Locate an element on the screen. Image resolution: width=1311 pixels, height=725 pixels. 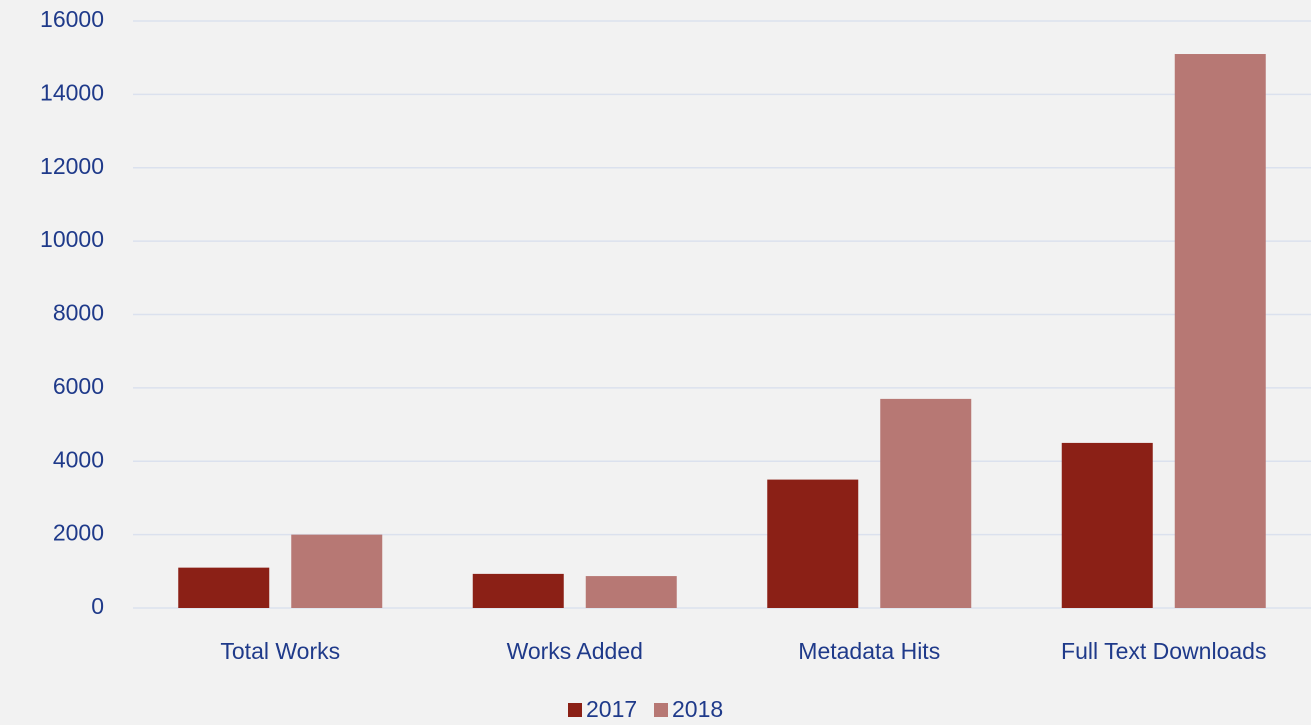
legend-label: 2018 is located at coordinates (697, 709).